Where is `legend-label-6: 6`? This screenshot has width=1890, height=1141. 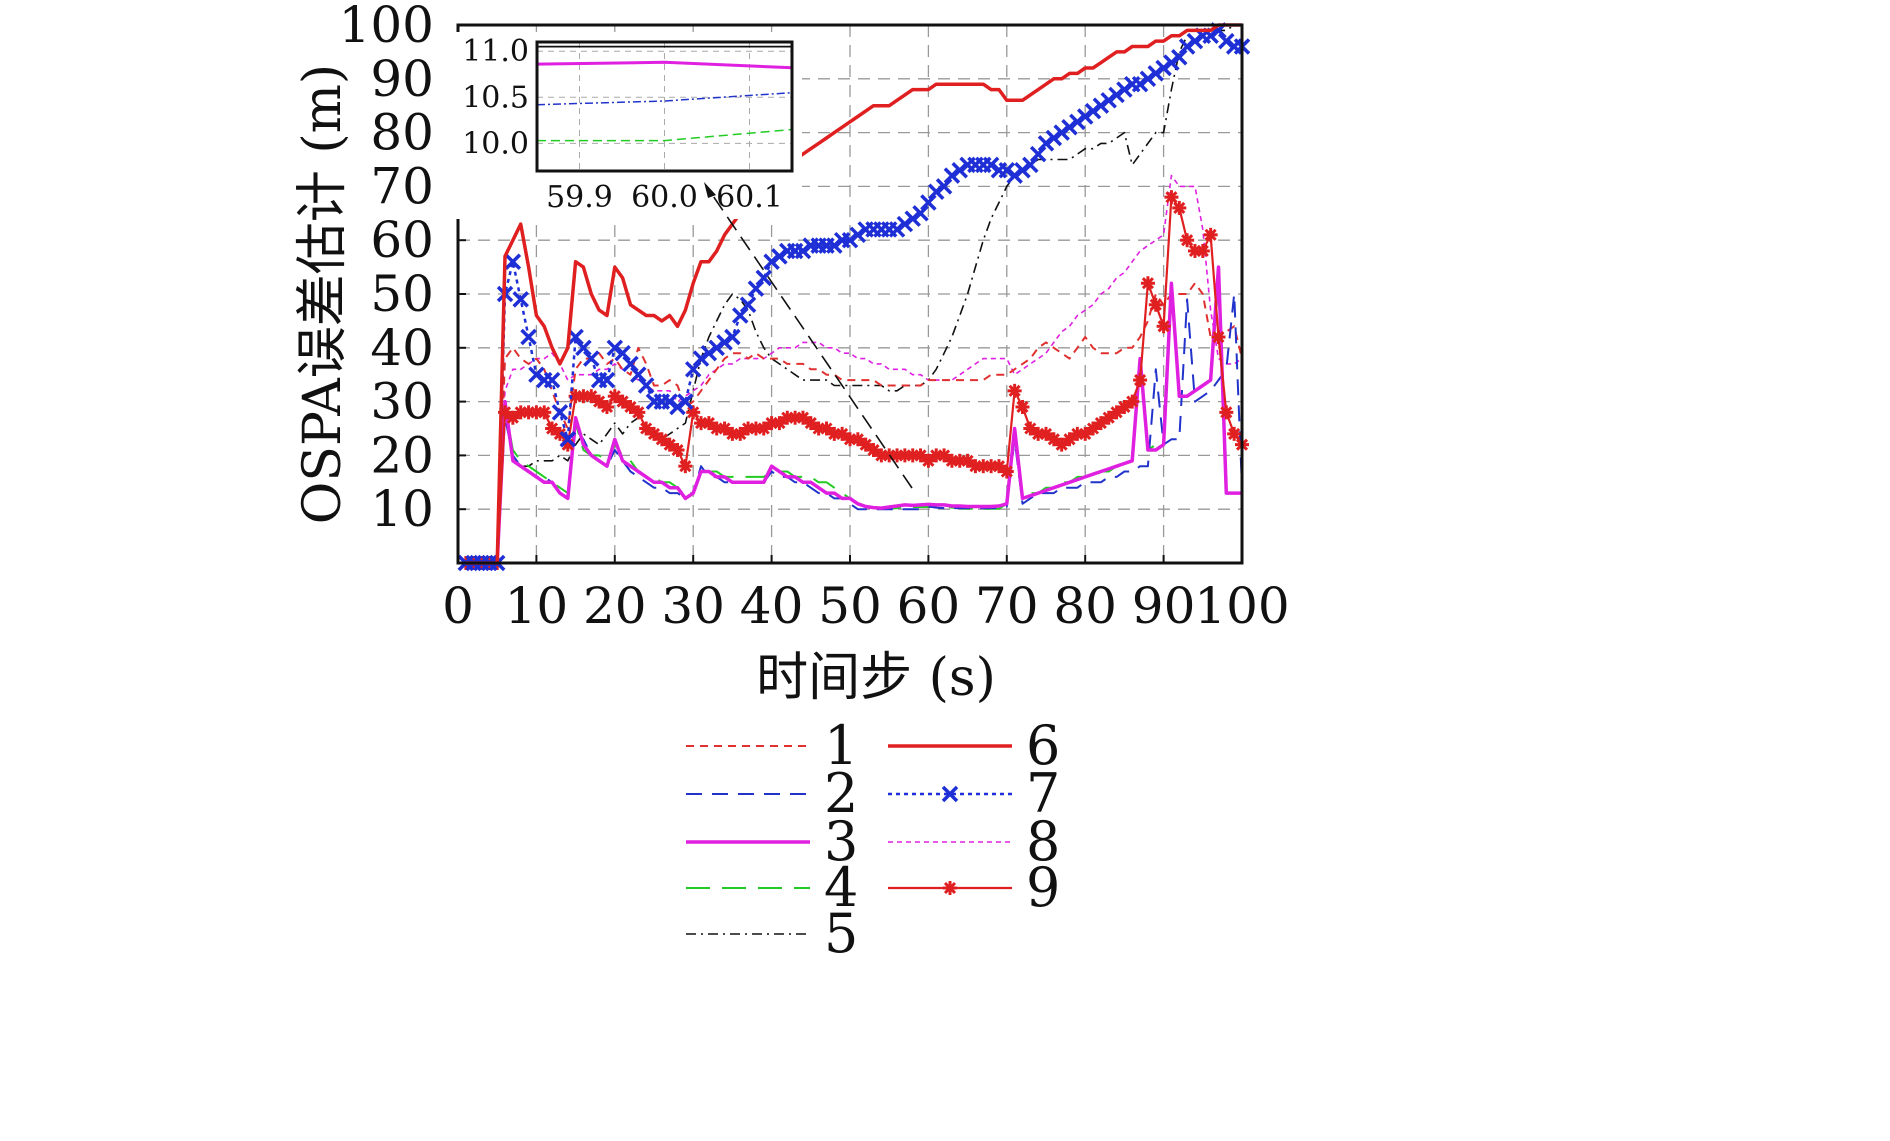
legend-label-6: 6 is located at coordinates (1043, 745).